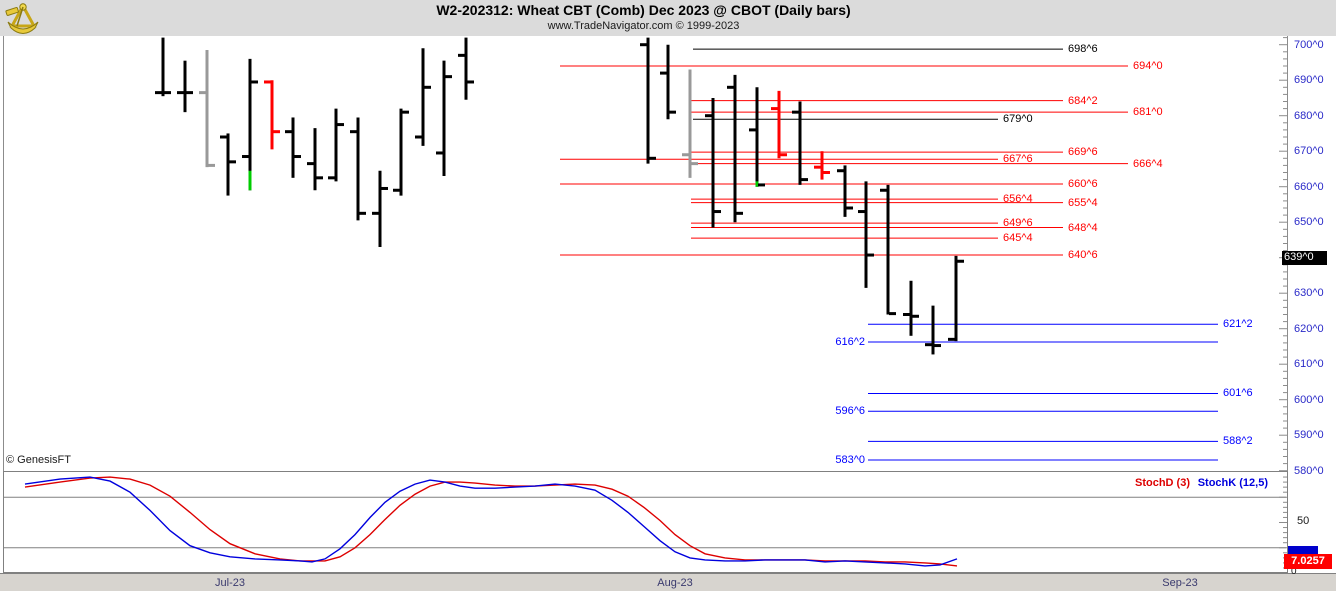  I want to click on level-label-640^6: 640^6, so click(1083, 255).